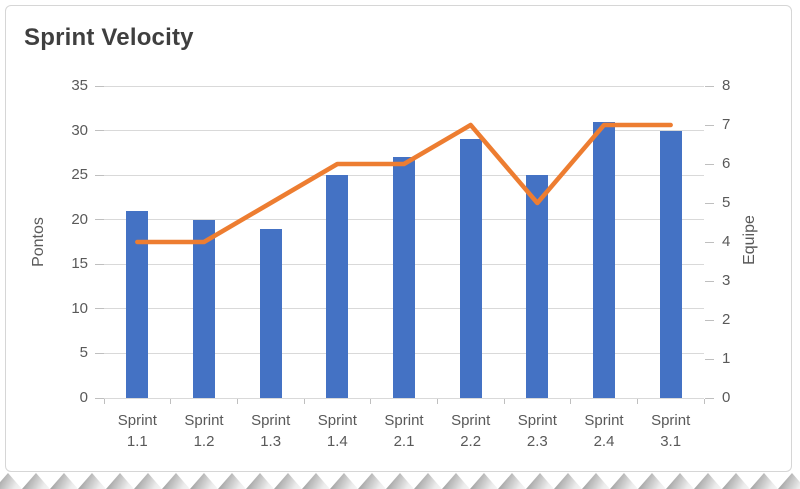 This screenshot has width=800, height=489. Describe the element at coordinates (83, 397) in the screenshot. I see `y-axis-label-left: 0` at that location.